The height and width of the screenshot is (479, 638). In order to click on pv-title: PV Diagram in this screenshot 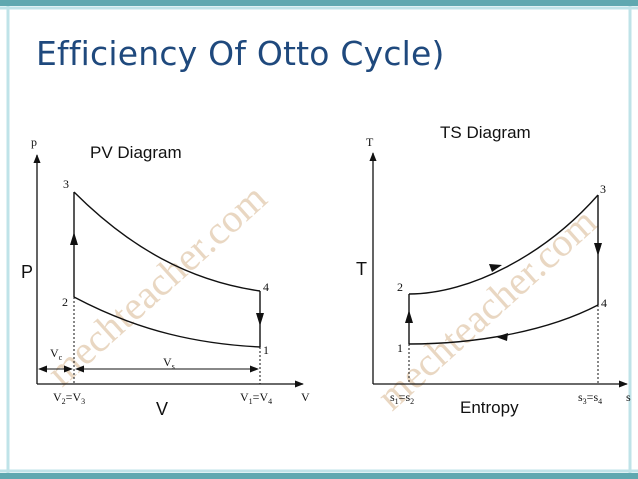, I will do `click(136, 152)`.